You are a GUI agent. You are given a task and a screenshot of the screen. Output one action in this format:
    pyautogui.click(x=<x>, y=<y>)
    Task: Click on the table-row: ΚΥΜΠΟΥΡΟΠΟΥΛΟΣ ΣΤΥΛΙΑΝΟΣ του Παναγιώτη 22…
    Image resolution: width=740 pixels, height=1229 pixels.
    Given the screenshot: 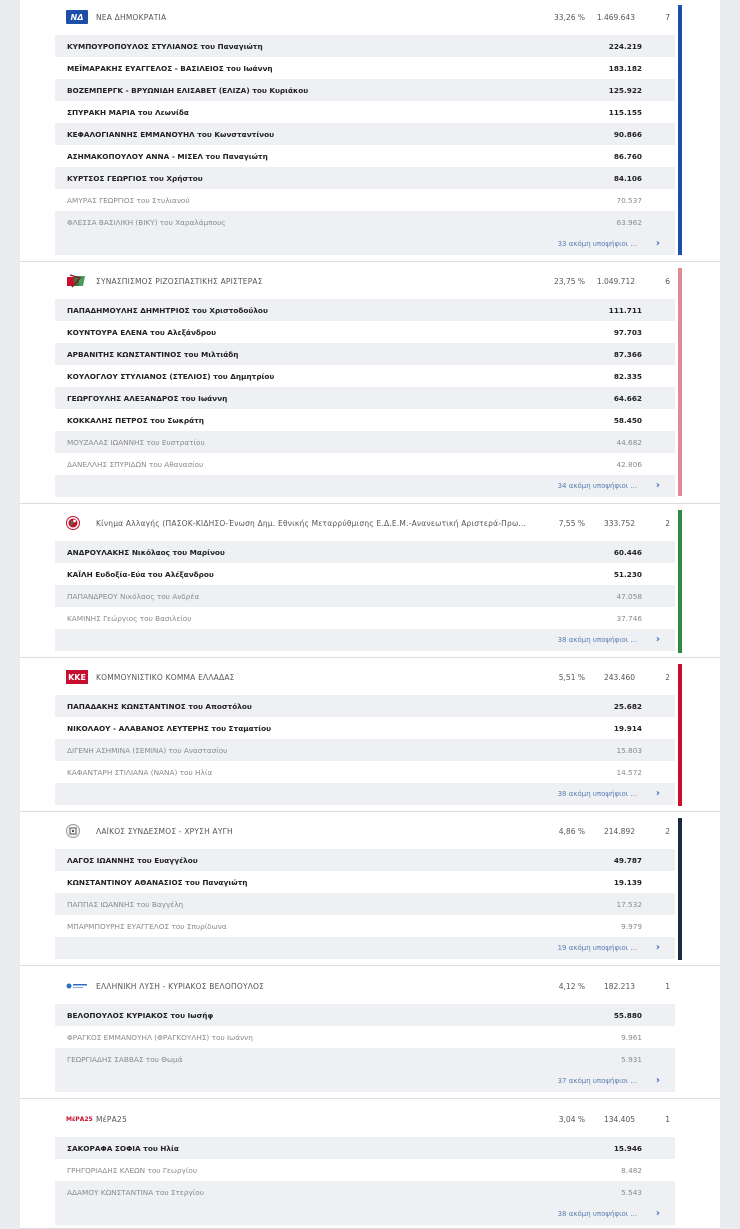 What is the action you would take?
    pyautogui.click(x=365, y=46)
    